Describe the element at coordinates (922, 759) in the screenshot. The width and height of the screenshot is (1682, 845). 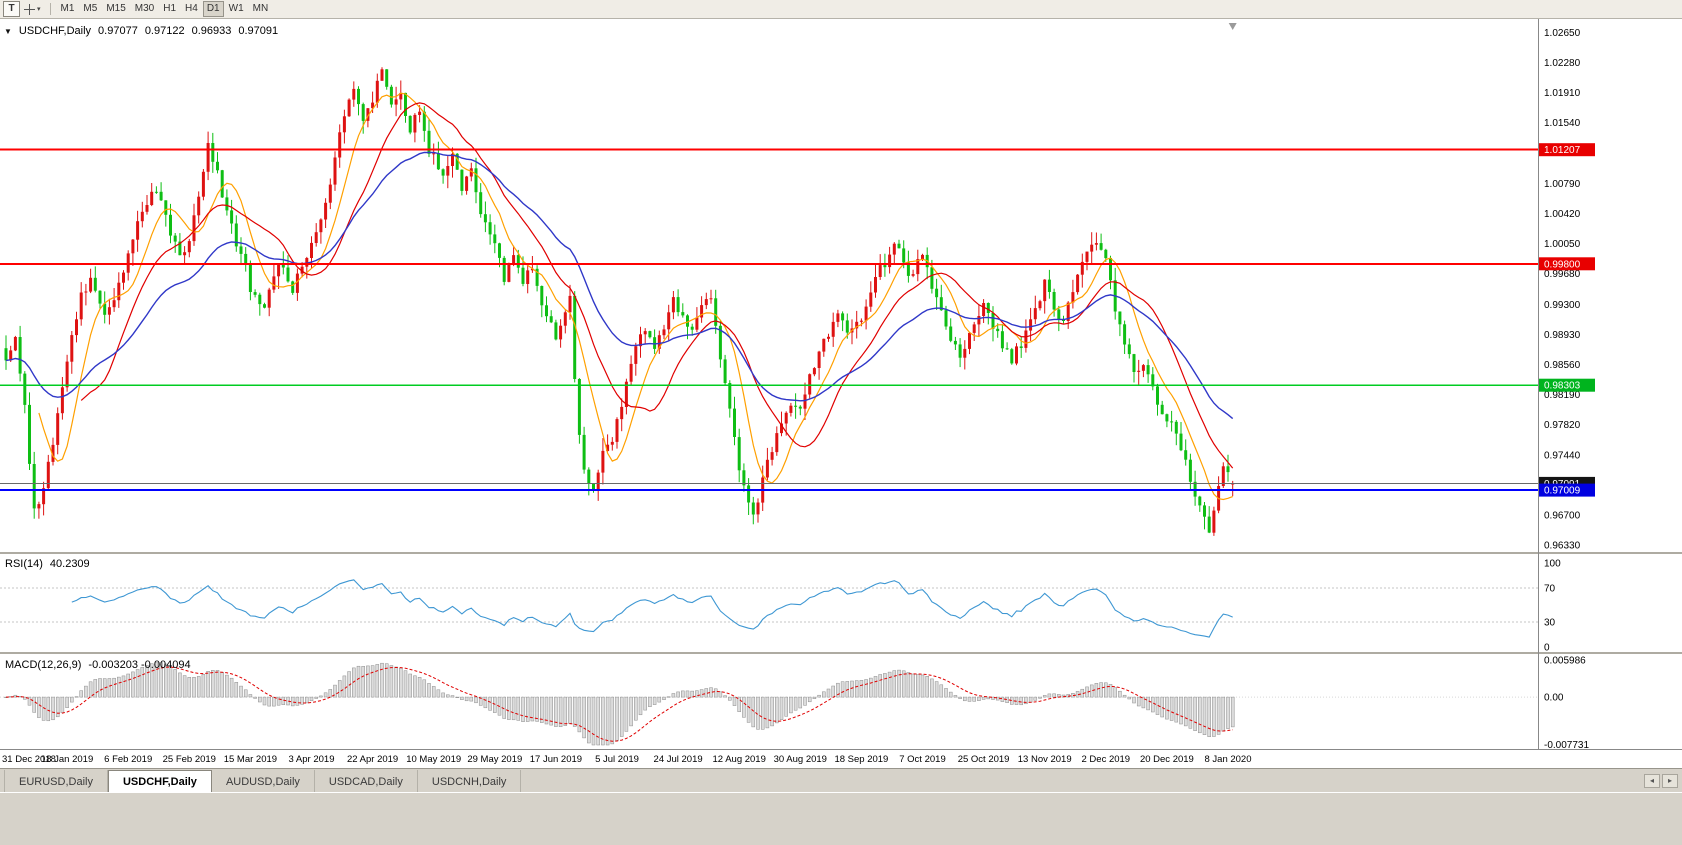
I see `date-label: 7 Oct 2019` at that location.